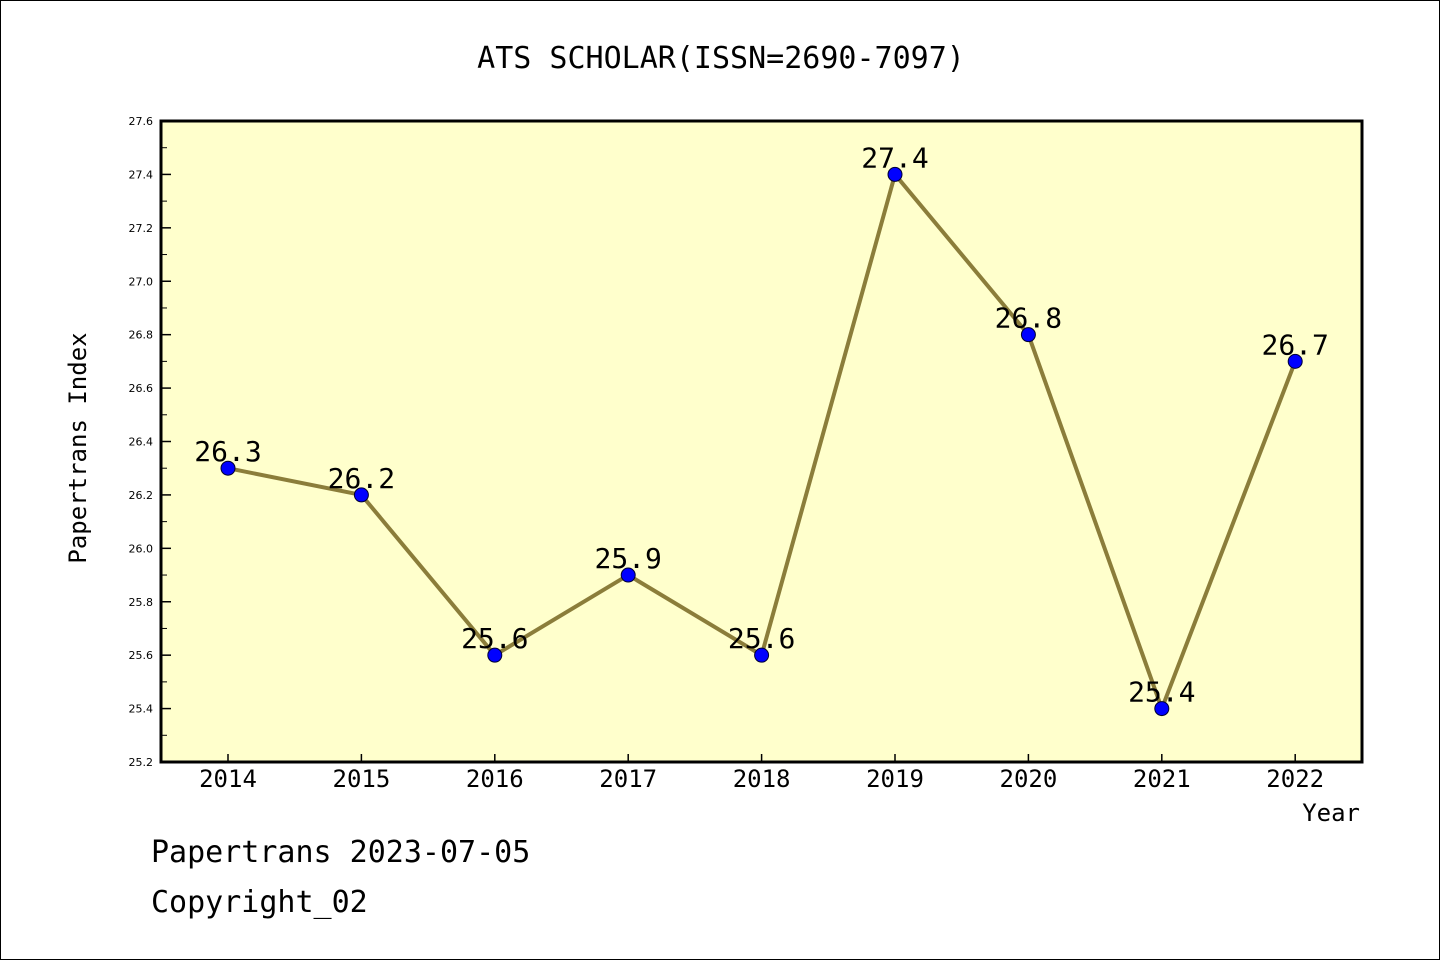 This screenshot has width=1440, height=961. Describe the element at coordinates (227, 451) in the screenshot. I see `data-label: 26.3` at that location.